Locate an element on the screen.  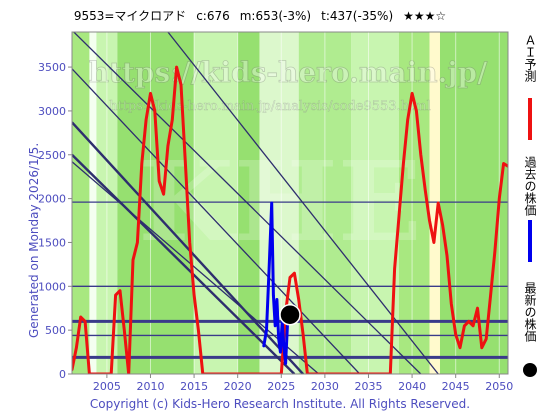
y-tick-label-3: 1500 is located at coordinates (52, 242).